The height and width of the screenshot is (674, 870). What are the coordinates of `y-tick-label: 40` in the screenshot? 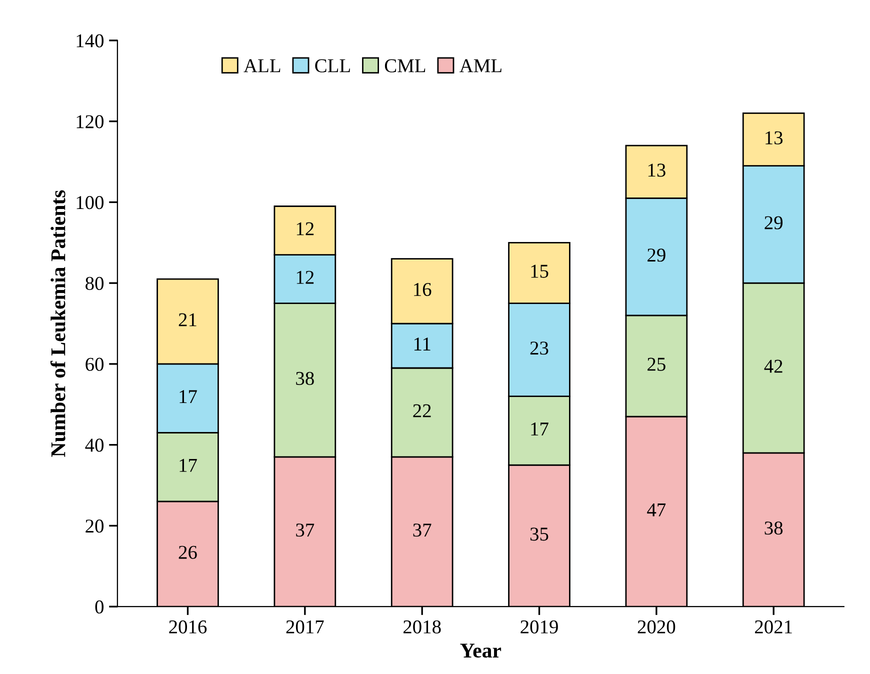 It's located at (94, 445).